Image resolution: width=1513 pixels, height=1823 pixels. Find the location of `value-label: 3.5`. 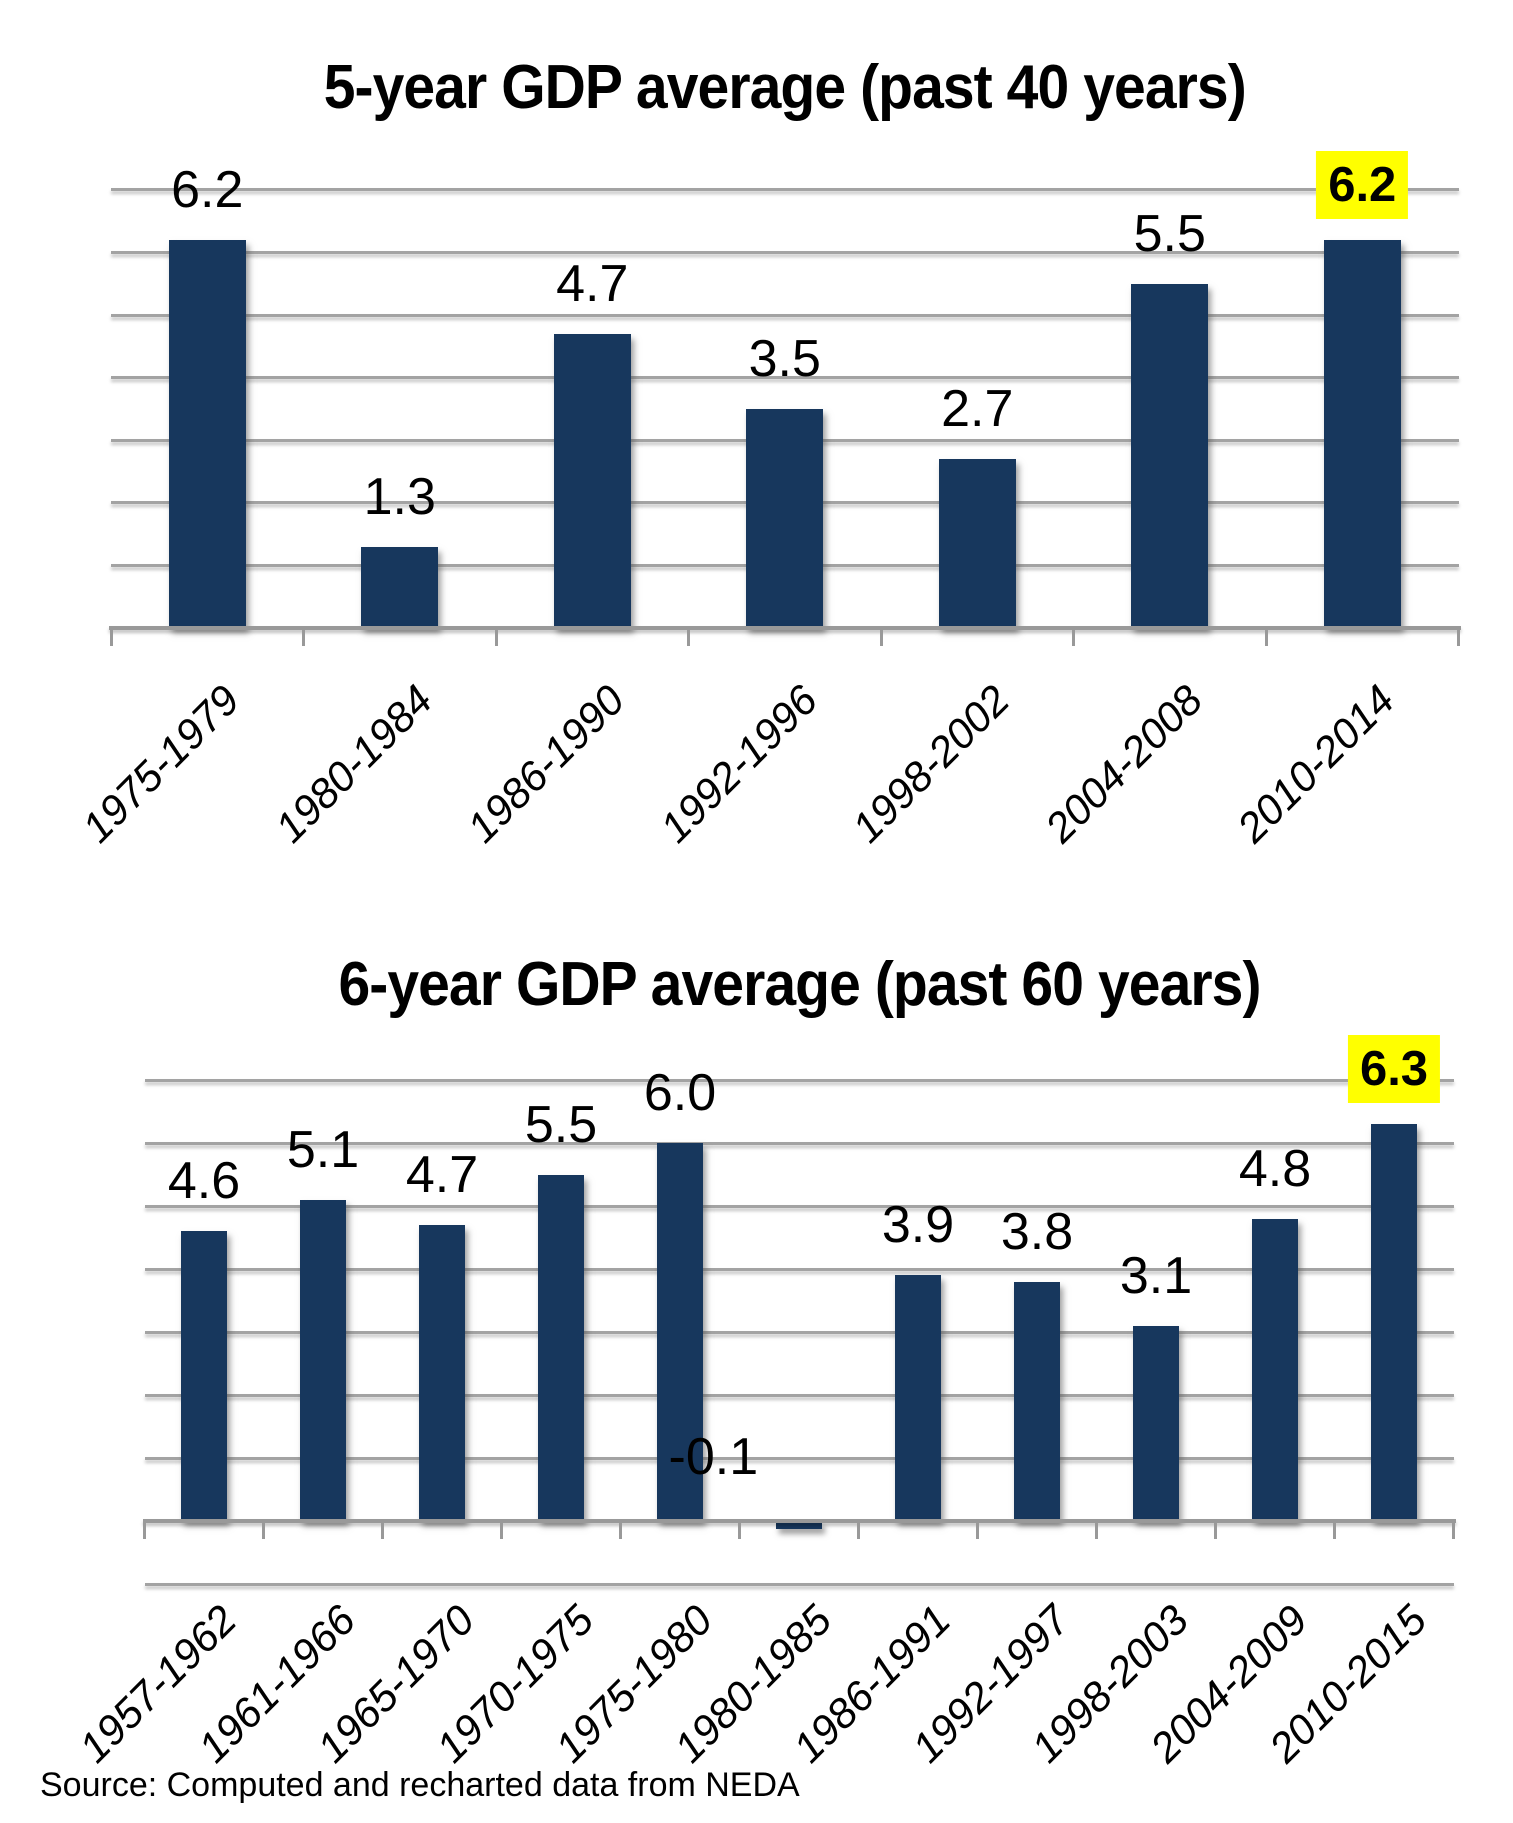

value-label: 3.5 is located at coordinates (784, 358).